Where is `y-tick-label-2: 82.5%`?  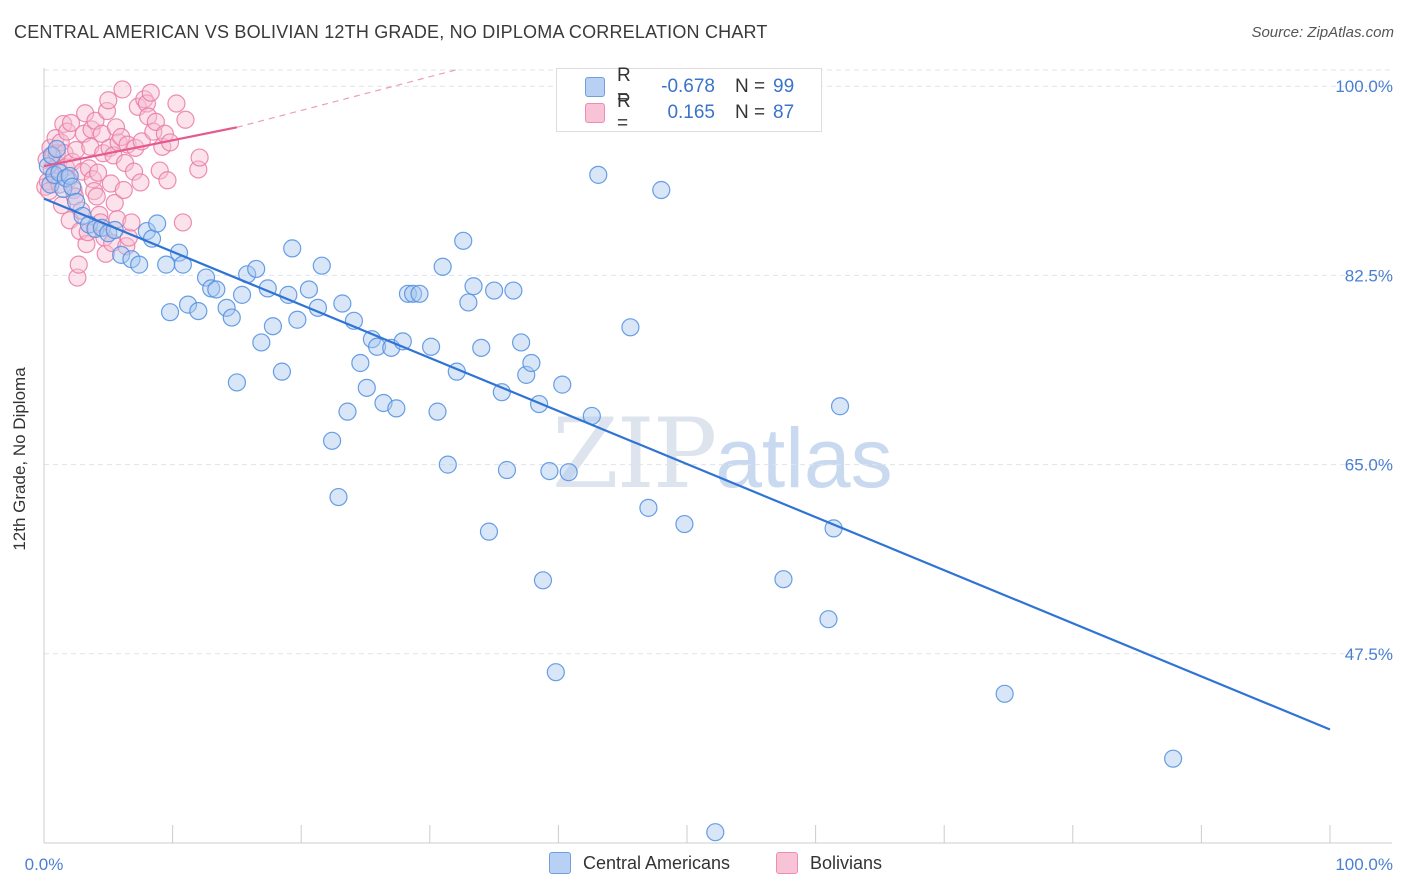
y-tick-label-2: 82.5% is located at coordinates (1369, 275).